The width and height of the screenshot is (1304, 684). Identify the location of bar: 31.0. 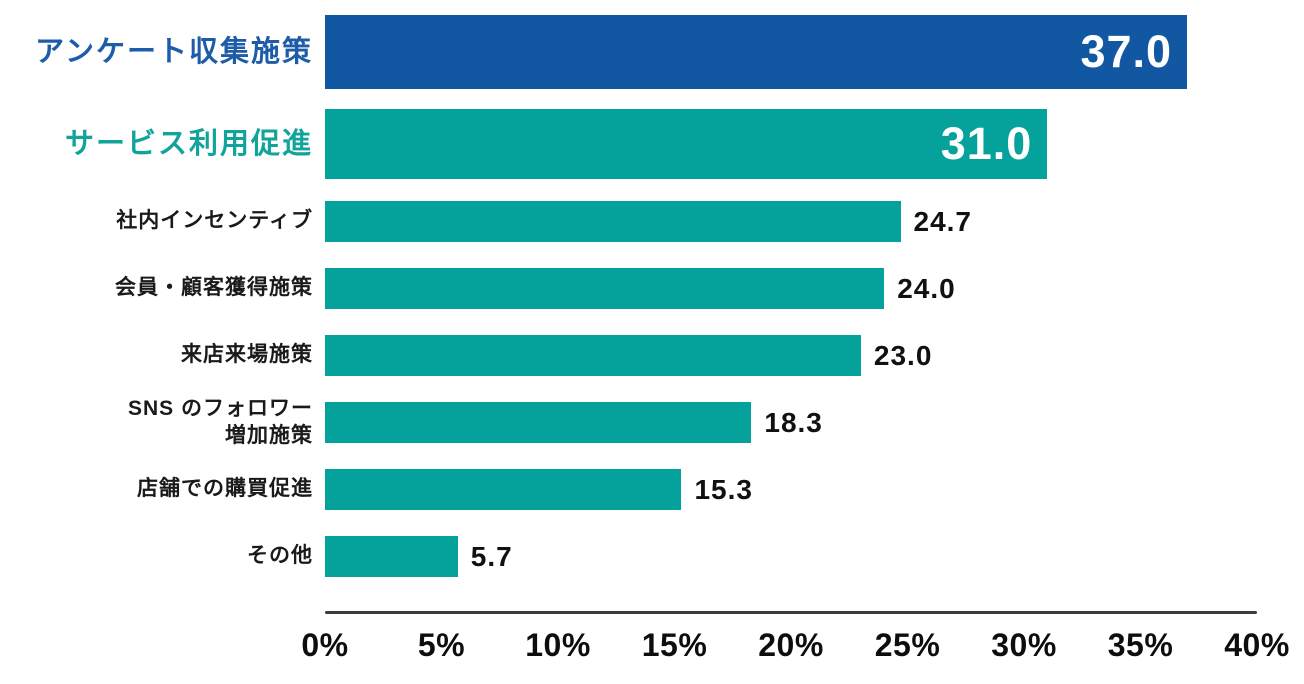
(686, 144).